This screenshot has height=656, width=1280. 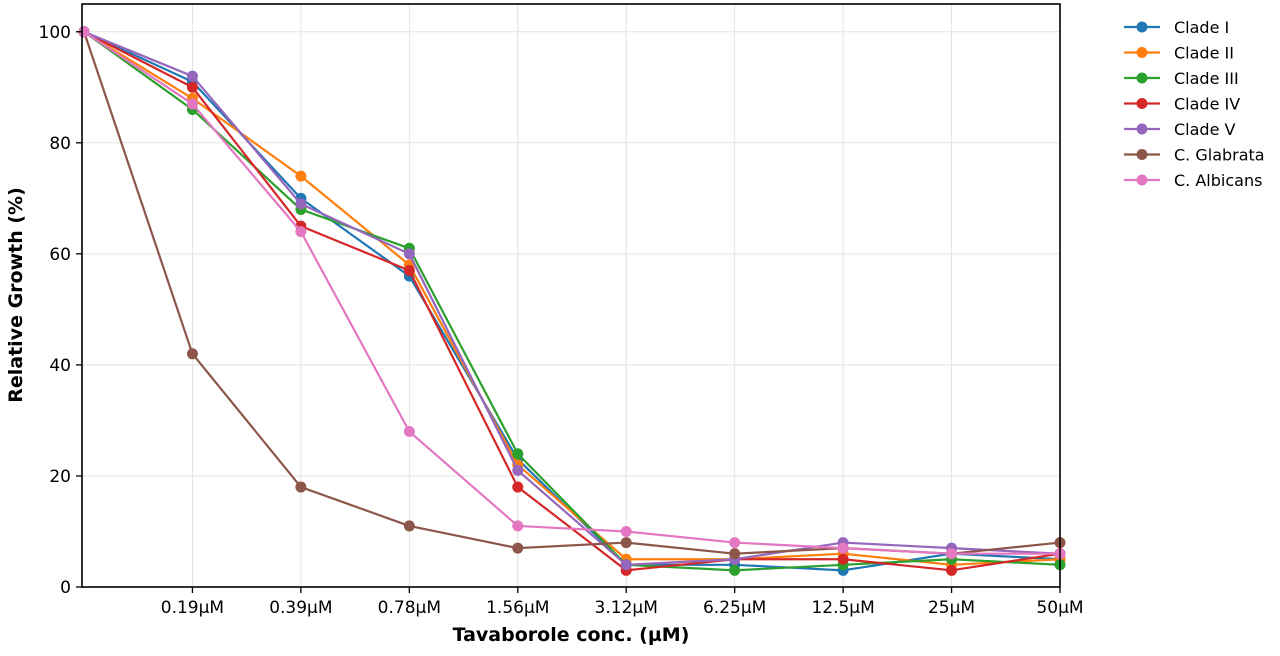 What do you see at coordinates (1206, 78) in the screenshot?
I see `legend-label: Clade III` at bounding box center [1206, 78].